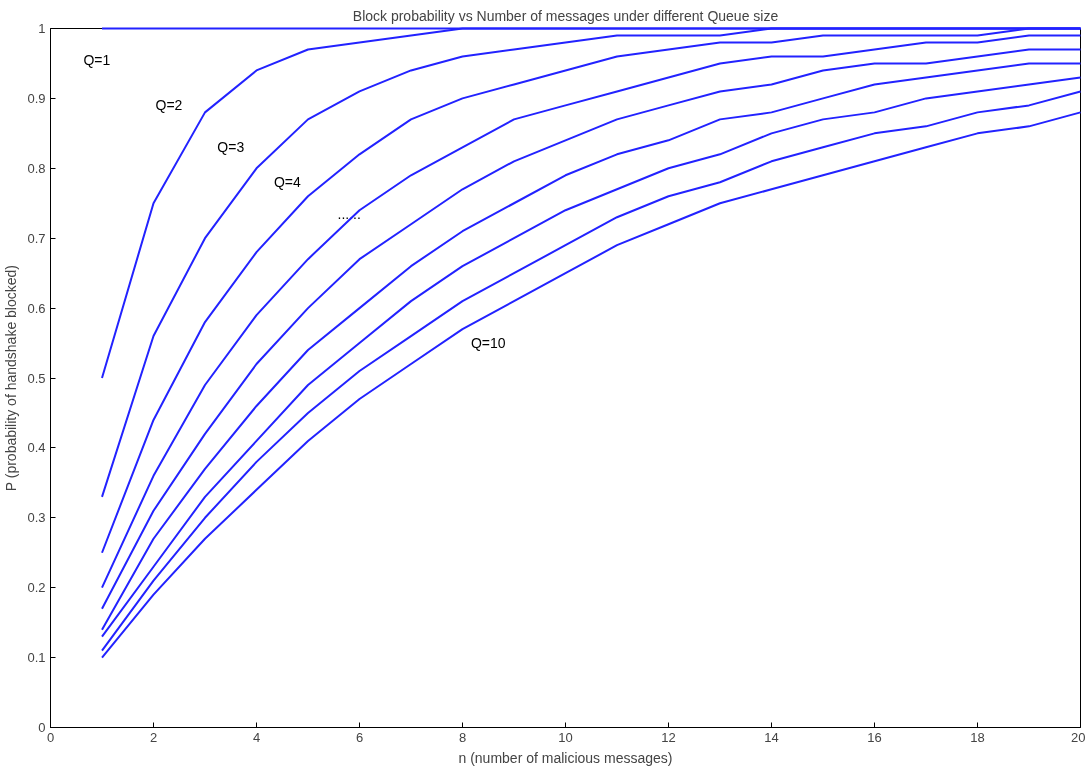 This screenshot has height=774, width=1090. What do you see at coordinates (36, 168) in the screenshot?
I see `y-tick-label: 0.8` at bounding box center [36, 168].